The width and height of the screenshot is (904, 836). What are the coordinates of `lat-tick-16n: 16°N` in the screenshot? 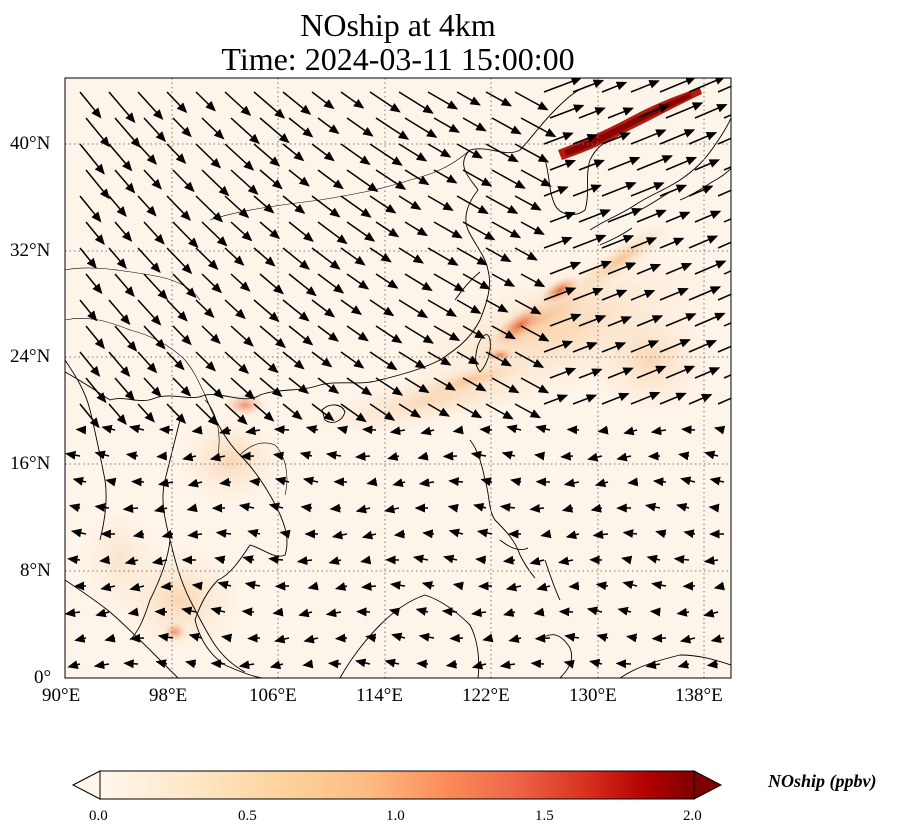 It's located at (30, 463).